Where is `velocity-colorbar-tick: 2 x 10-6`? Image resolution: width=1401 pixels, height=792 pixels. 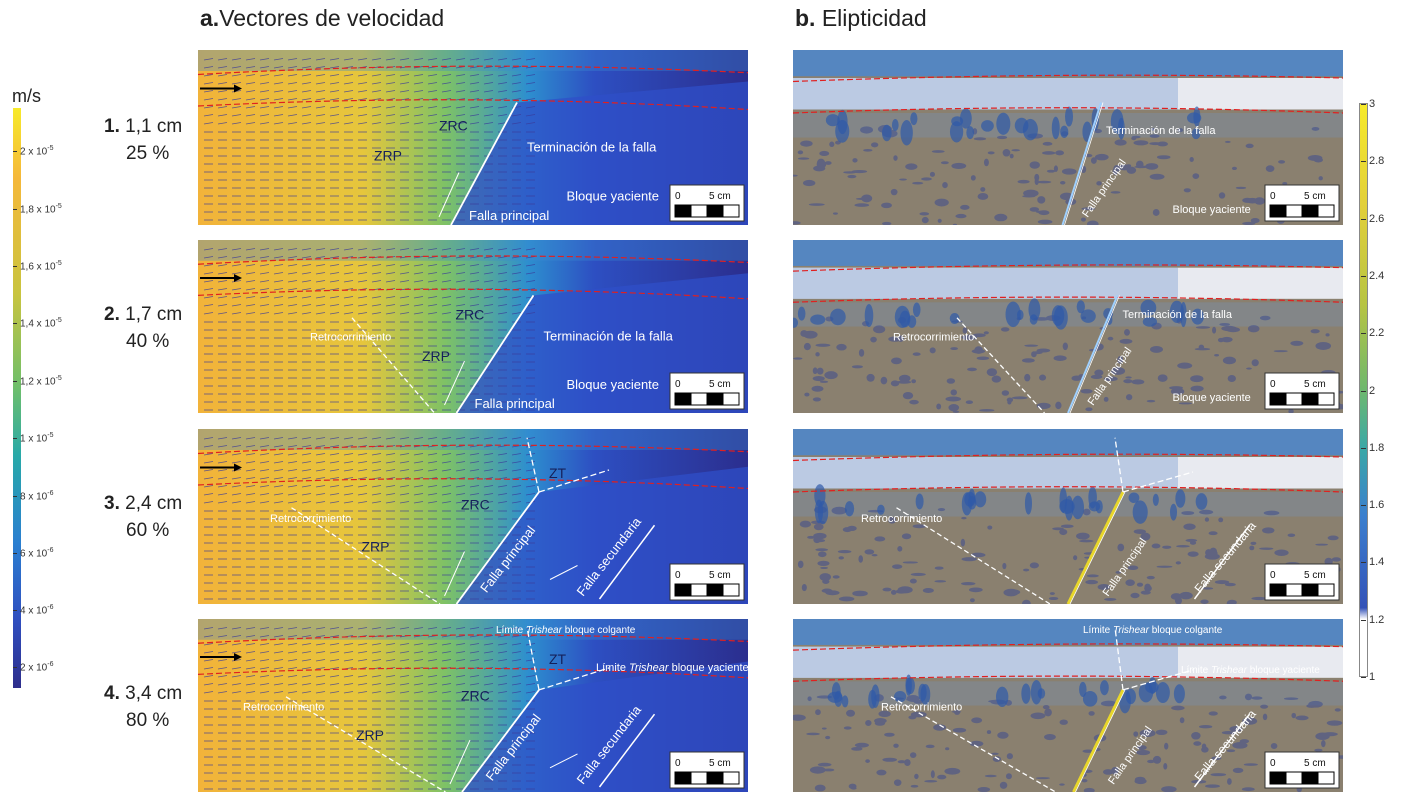
velocity-colorbar-tick: 2 x 10-6 is located at coordinates (33, 667).